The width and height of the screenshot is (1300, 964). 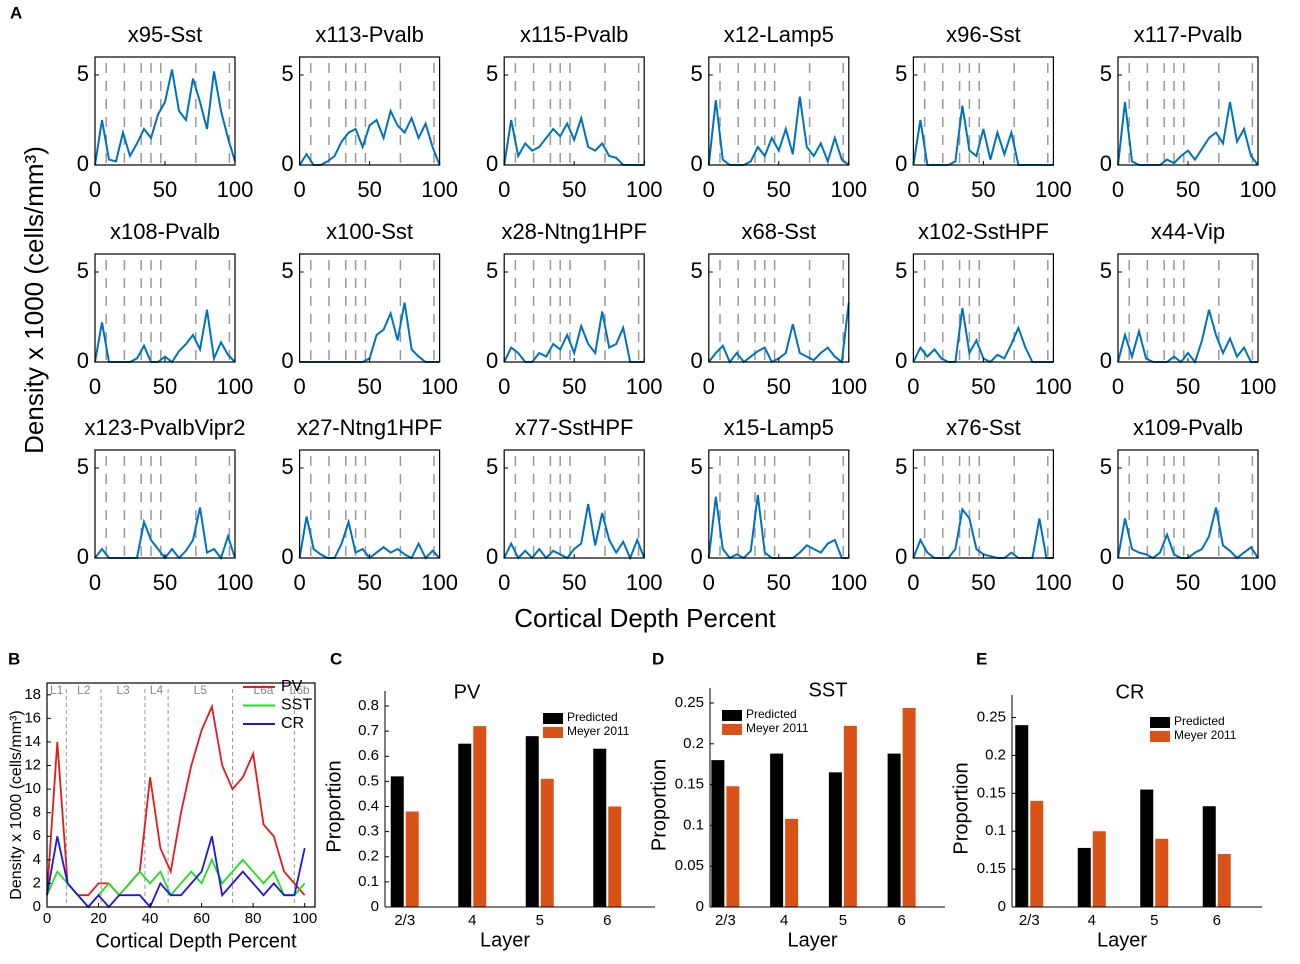 What do you see at coordinates (32, 717) in the screenshot?
I see `y-tick-label: 16` at bounding box center [32, 717].